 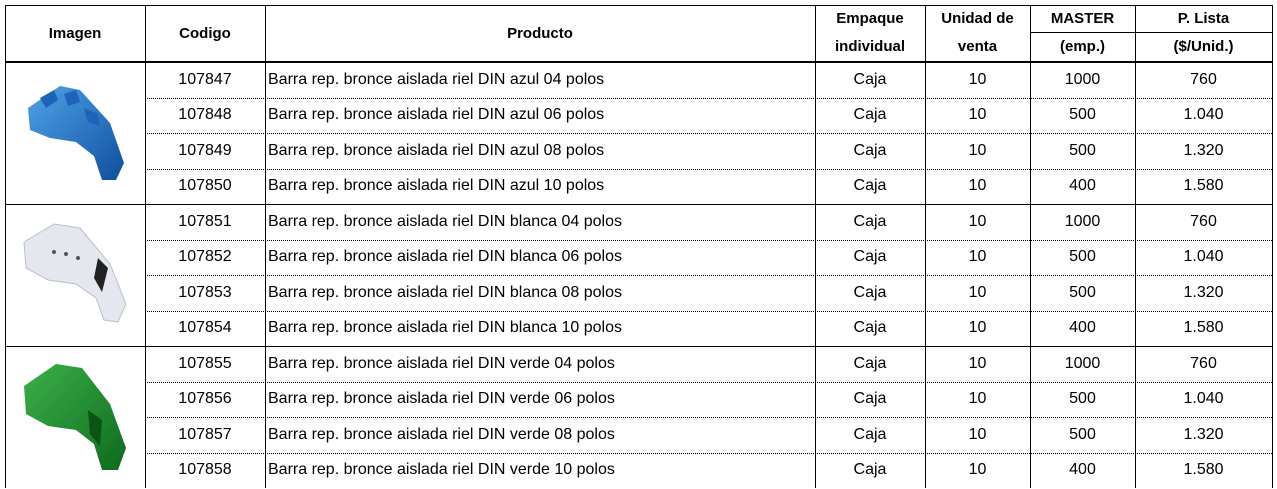 What do you see at coordinates (205, 257) in the screenshot?
I see `table-cell: 107852` at bounding box center [205, 257].